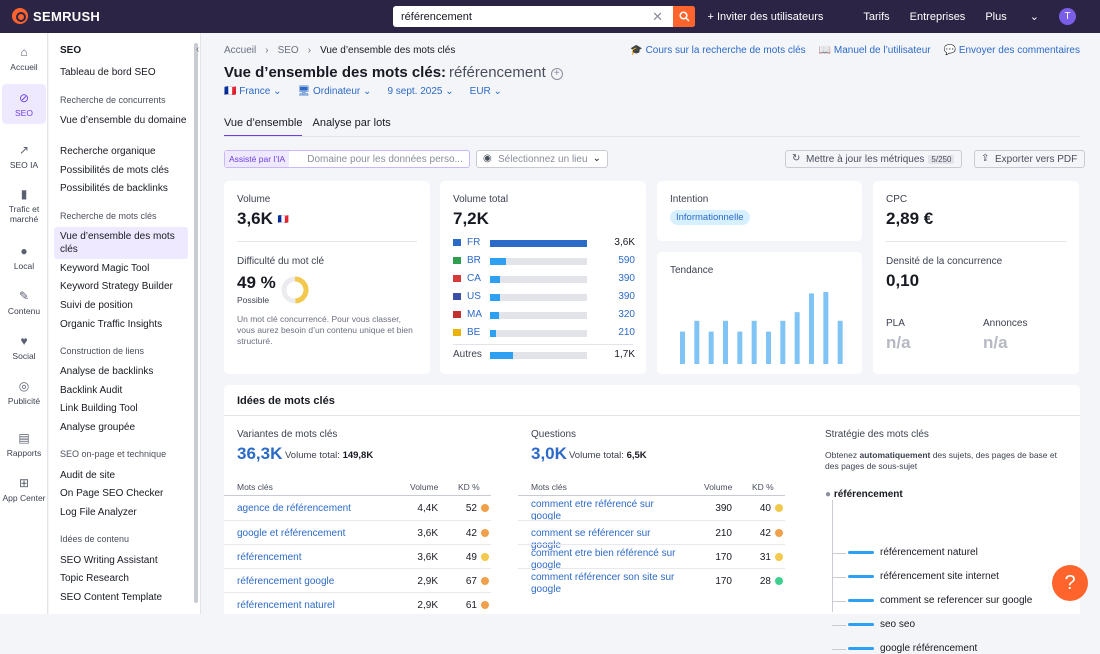 The height and width of the screenshot is (654, 1100). Describe the element at coordinates (105, 268) in the screenshot. I see `sidebar-item: Keyword Magic Tool` at that location.